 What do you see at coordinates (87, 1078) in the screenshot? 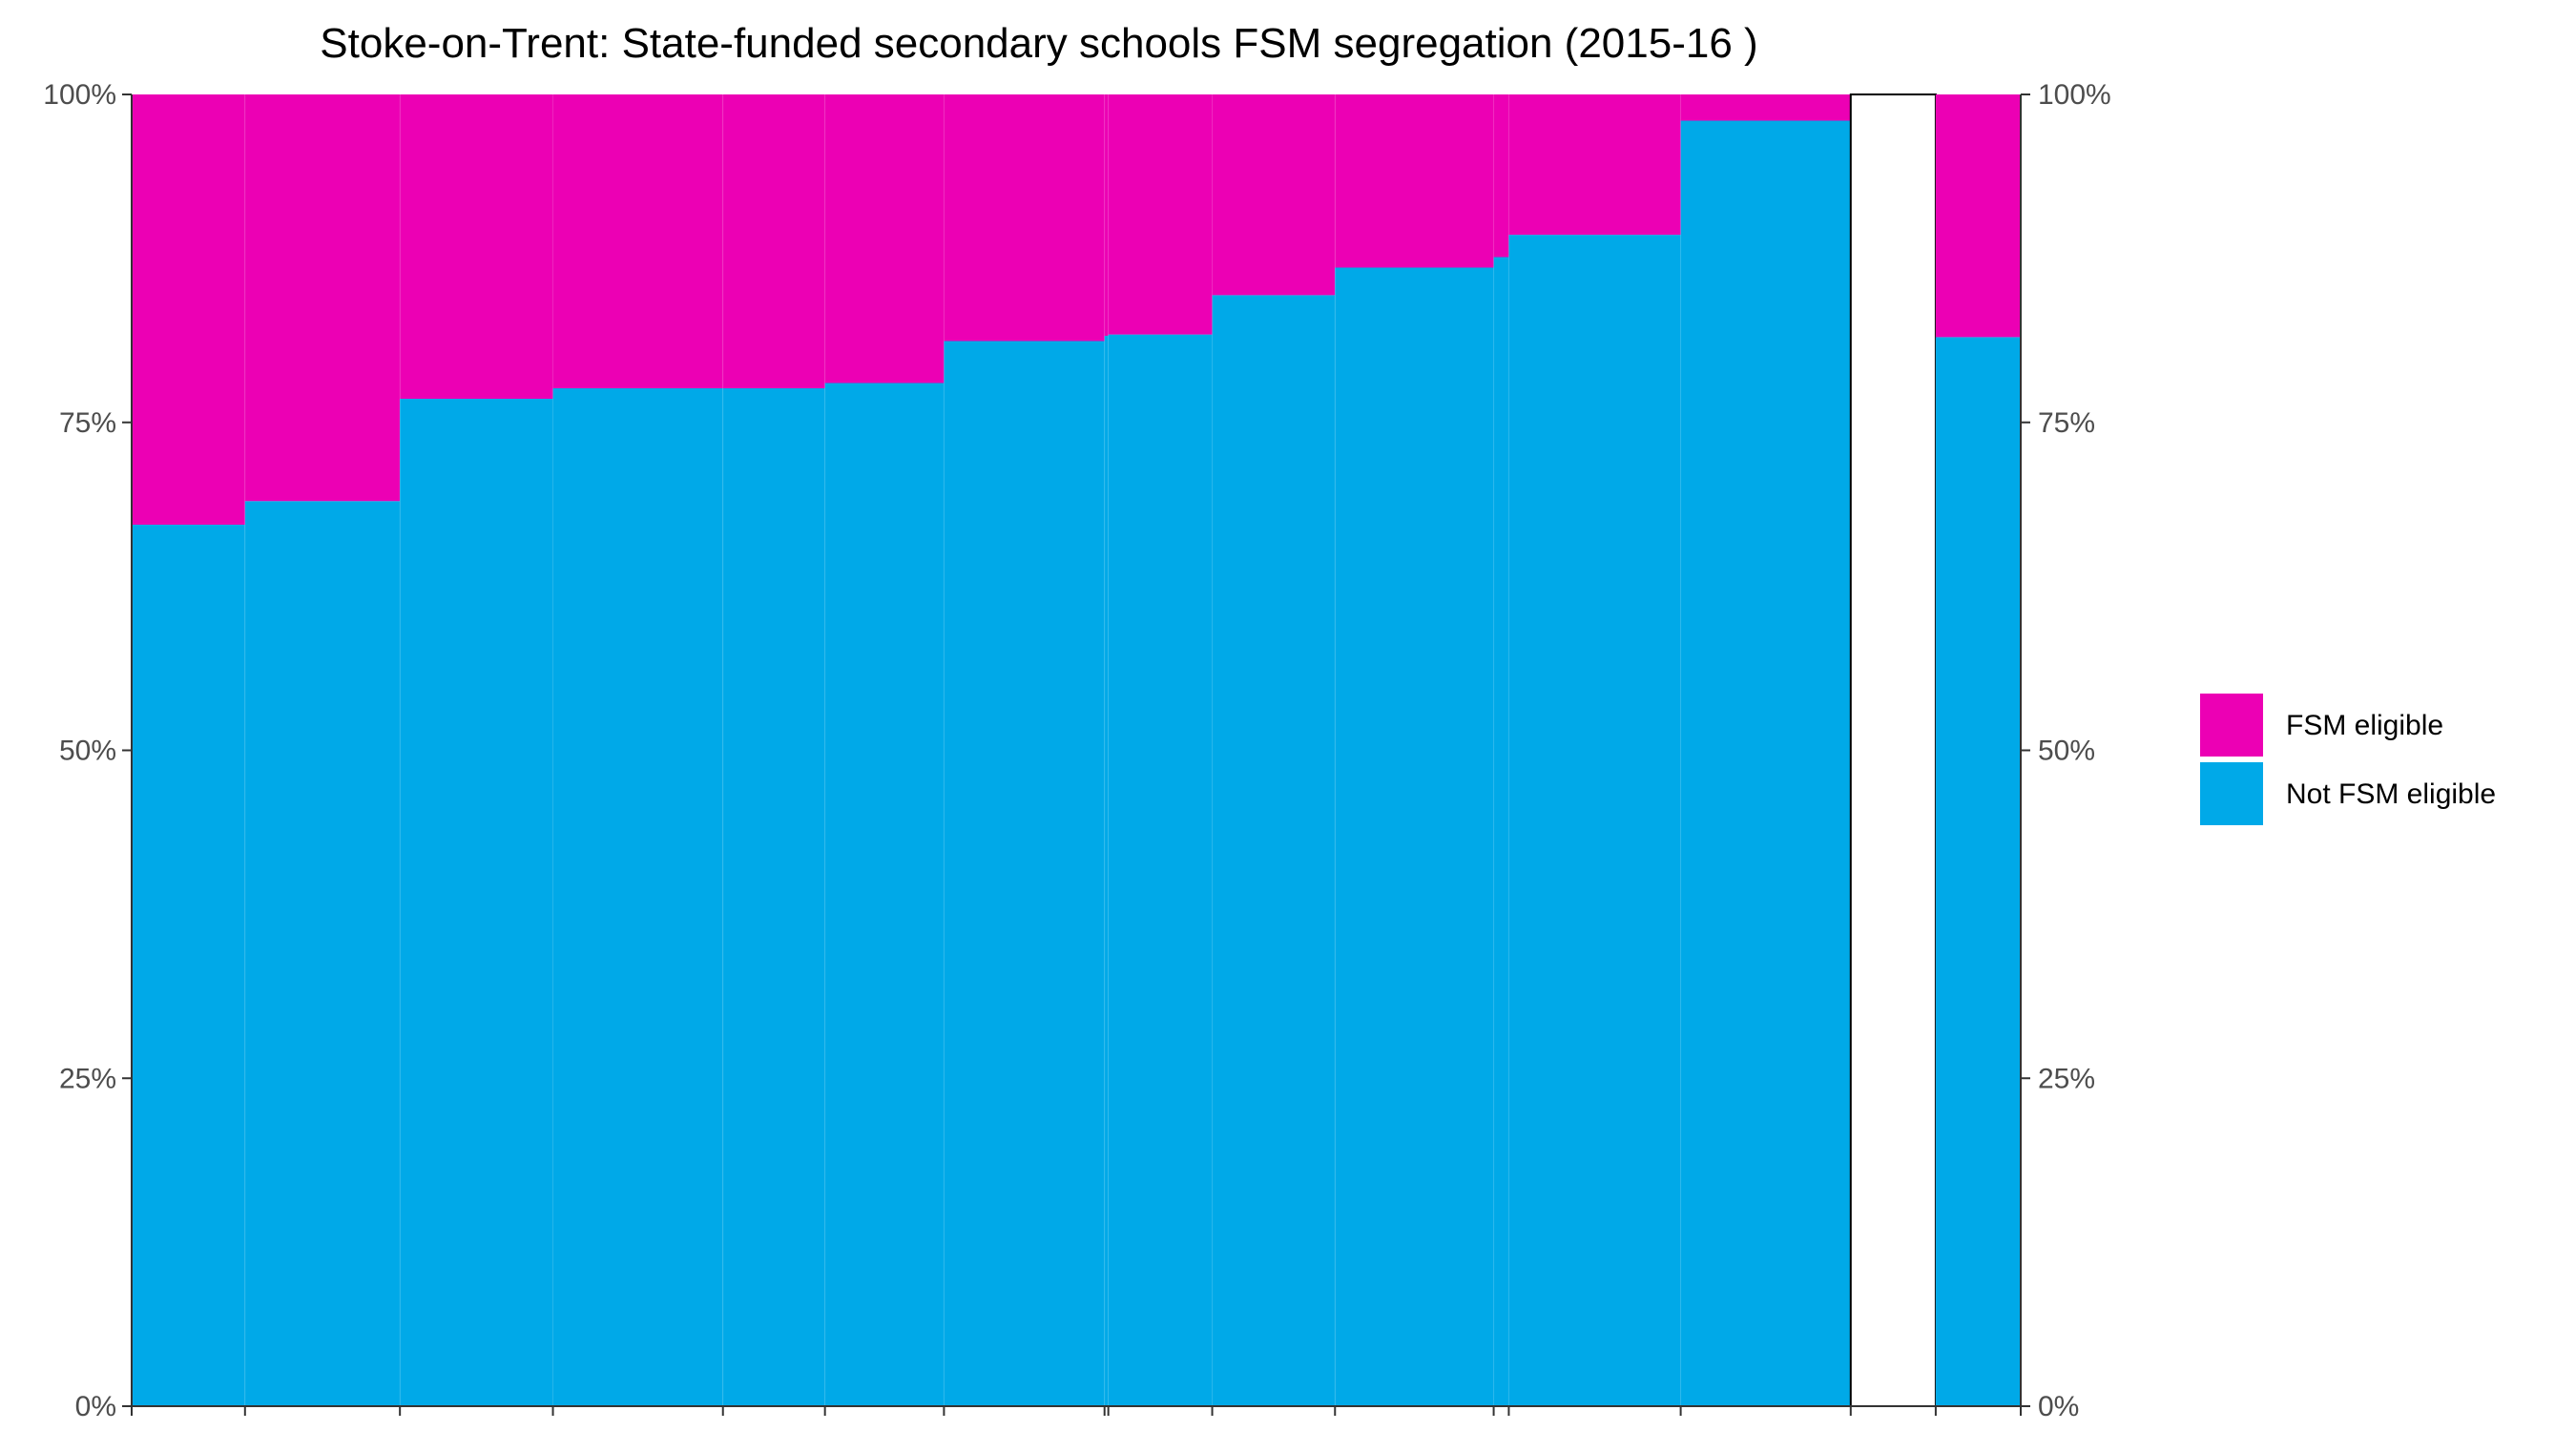
I see `left-y-tick-label: 25%` at bounding box center [87, 1078].